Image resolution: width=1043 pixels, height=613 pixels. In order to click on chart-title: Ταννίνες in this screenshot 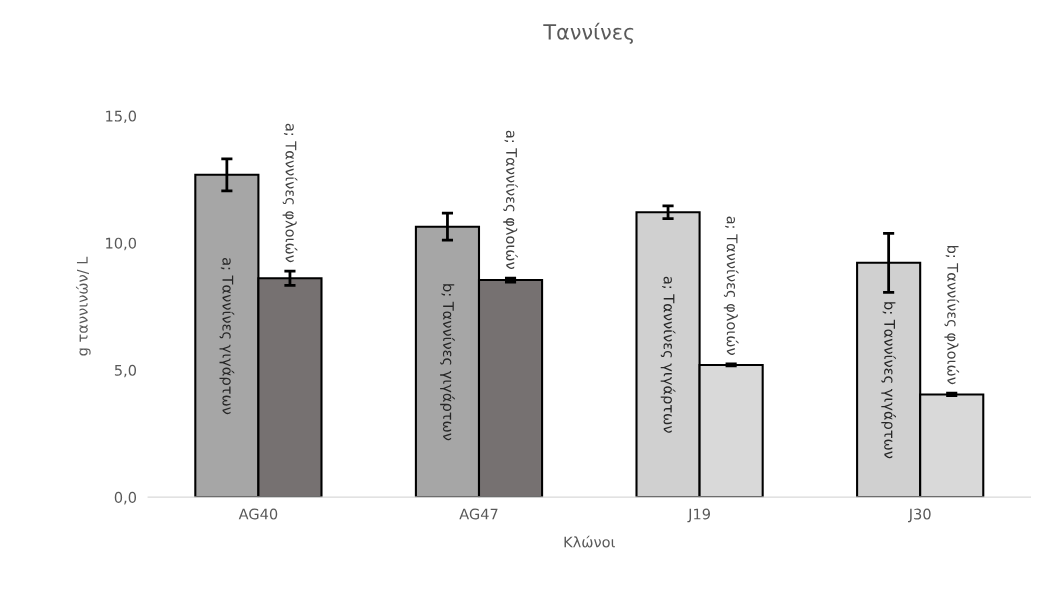, I will do `click(588, 33)`.